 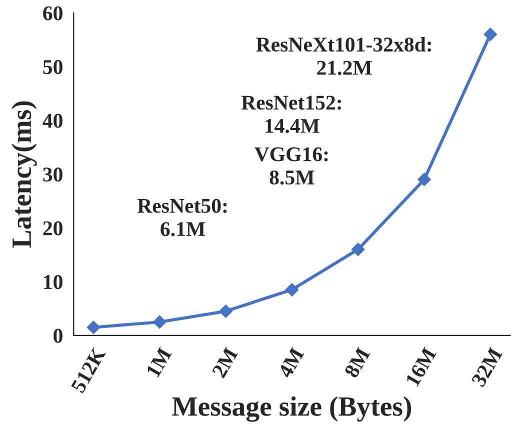 What do you see at coordinates (291, 166) in the screenshot?
I see `annotation: VGG16: 8.5M` at bounding box center [291, 166].